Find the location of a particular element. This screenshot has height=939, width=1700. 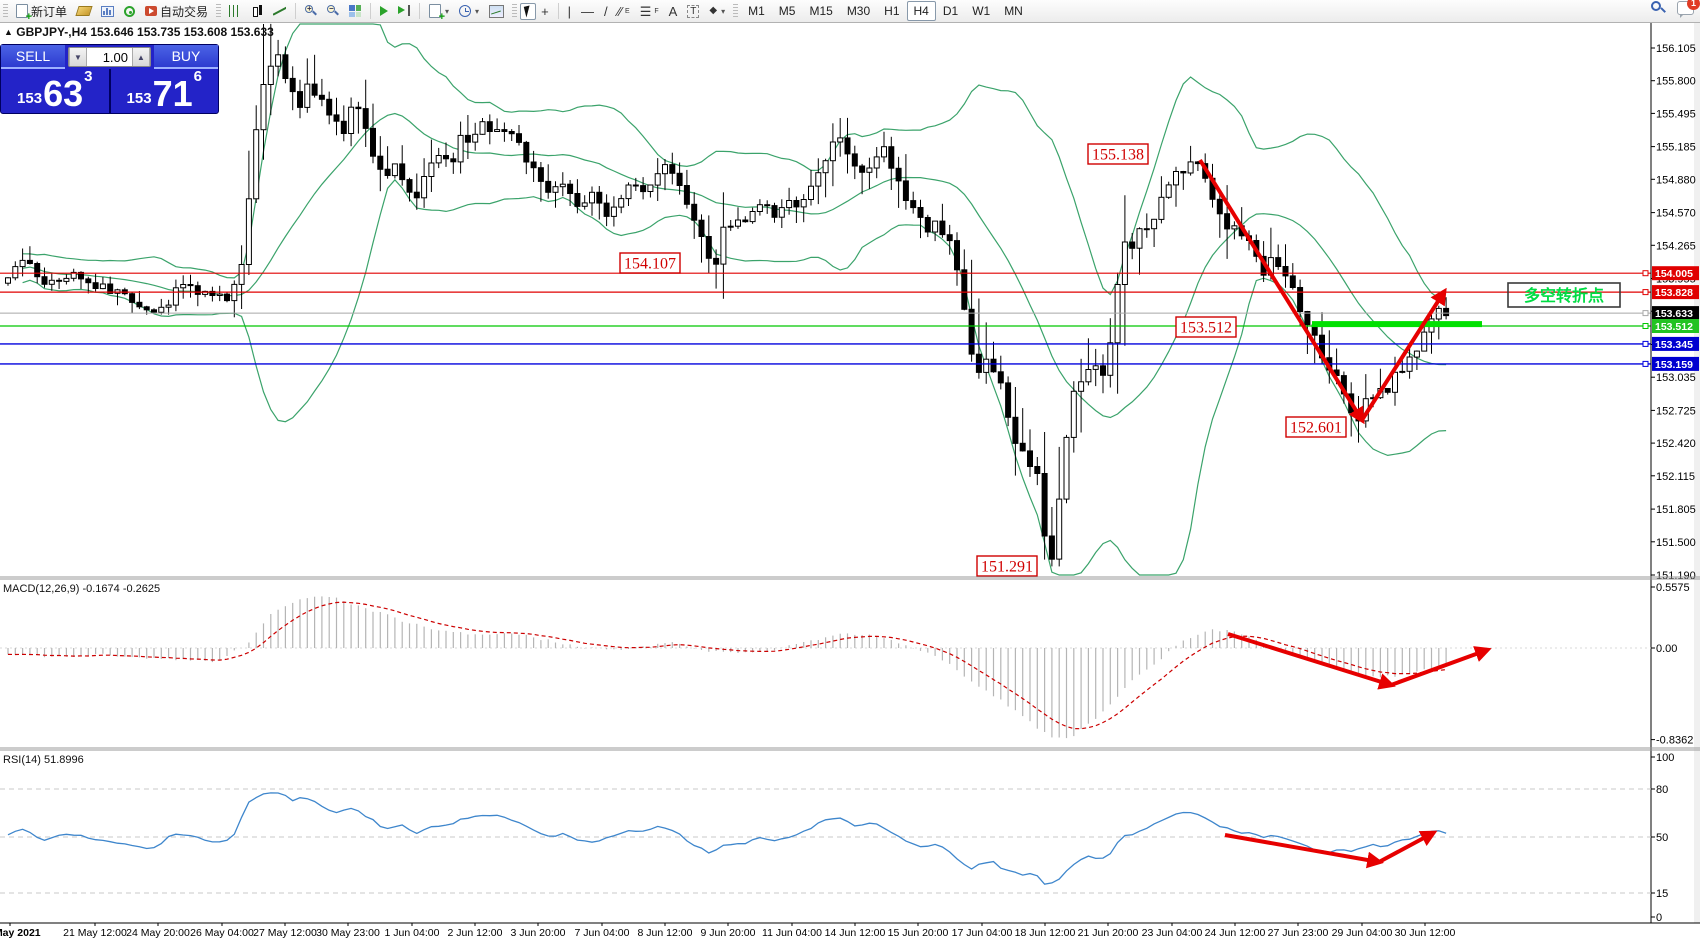

fibonacci-icon: ☰ is located at coordinates (645, 11).